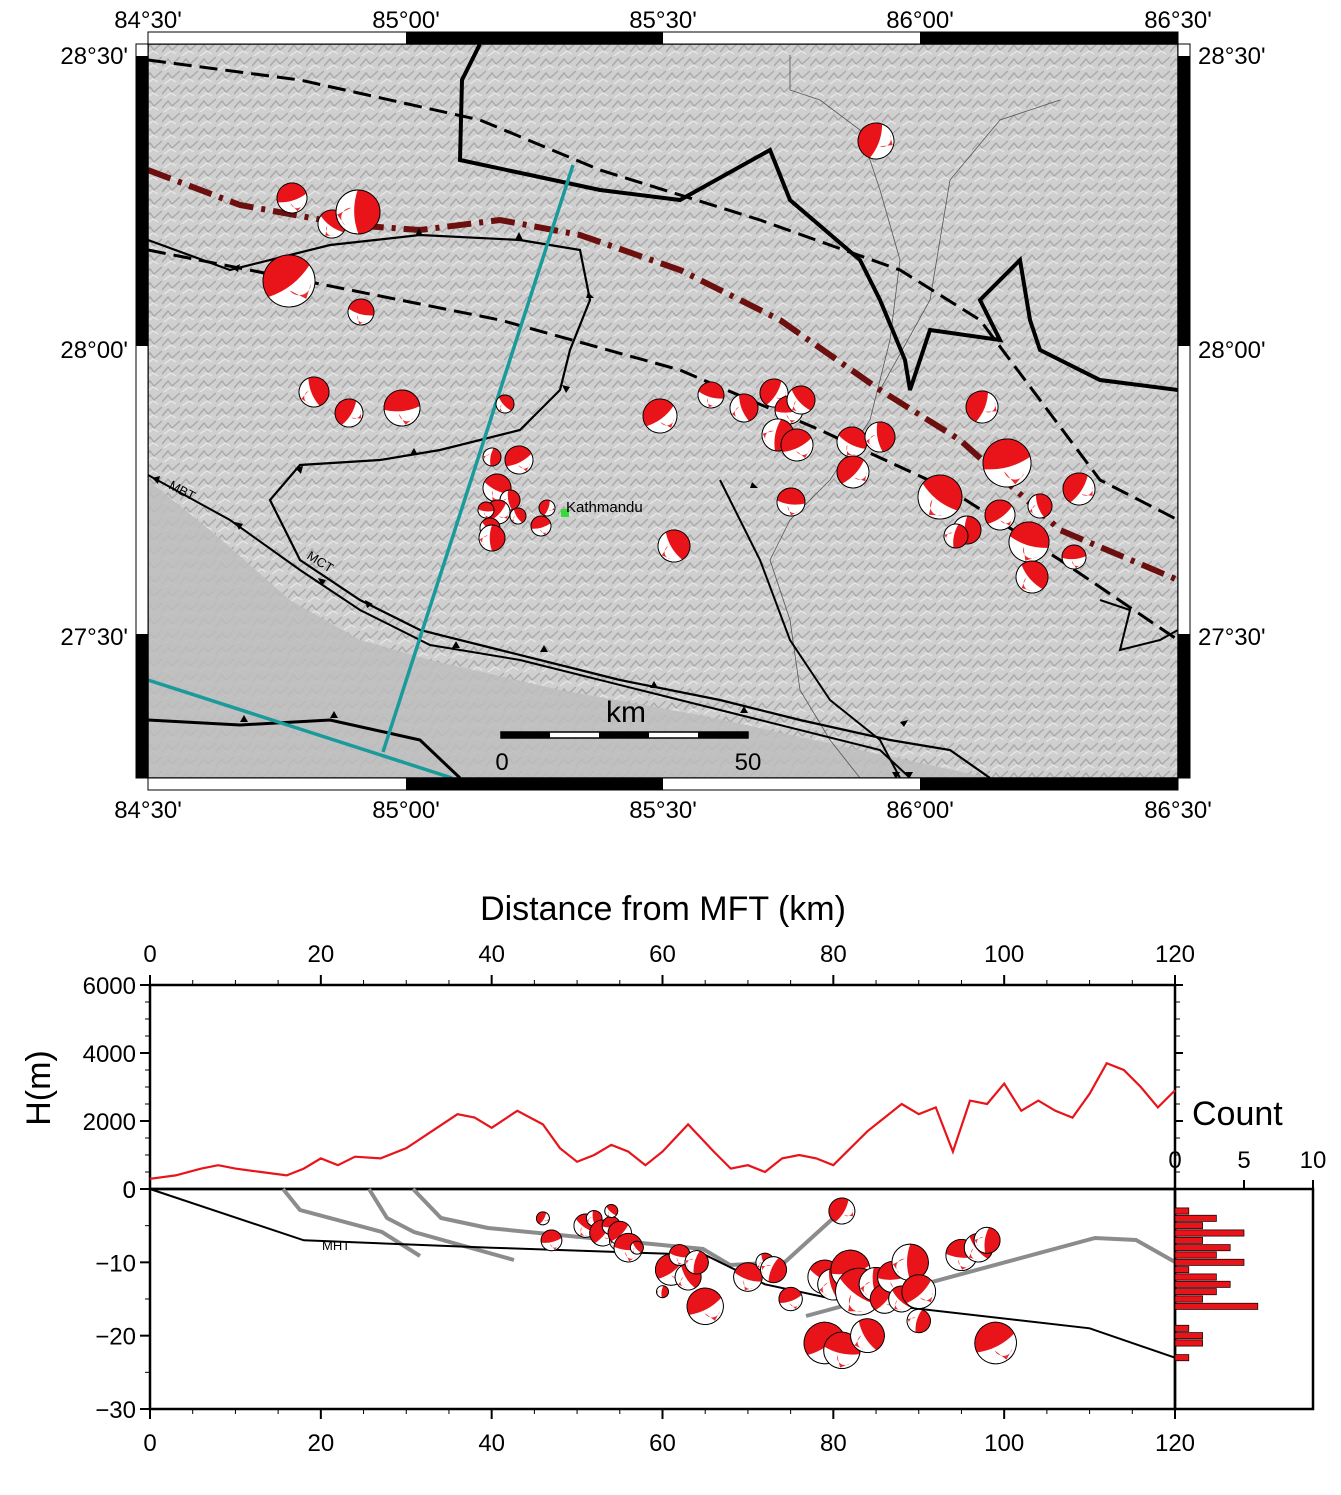  I want to click on x-tick-label: 120, so click(1175, 954).